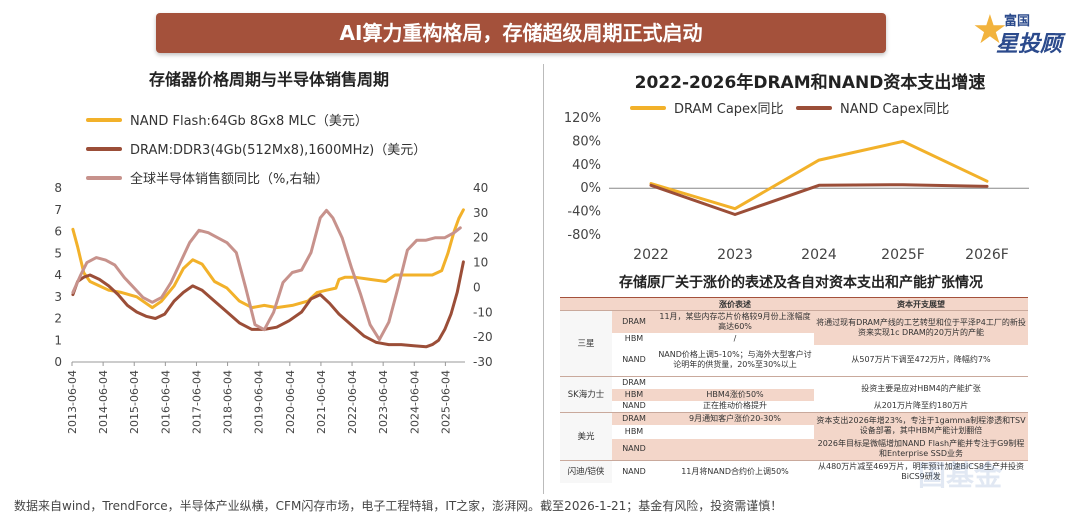  Describe the element at coordinates (165, 402) in the screenshot. I see `x-tick-label: 2016-06-04` at that location.